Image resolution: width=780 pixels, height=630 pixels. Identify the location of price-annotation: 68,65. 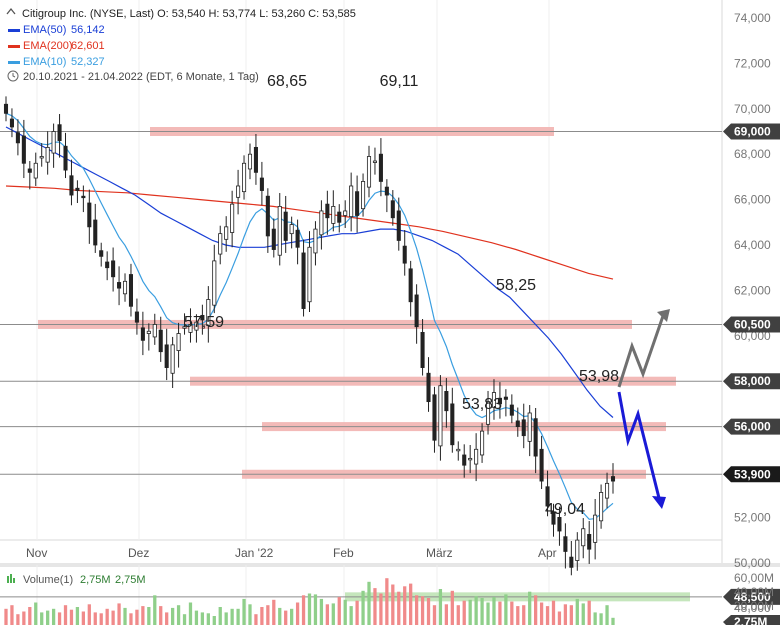
(287, 81).